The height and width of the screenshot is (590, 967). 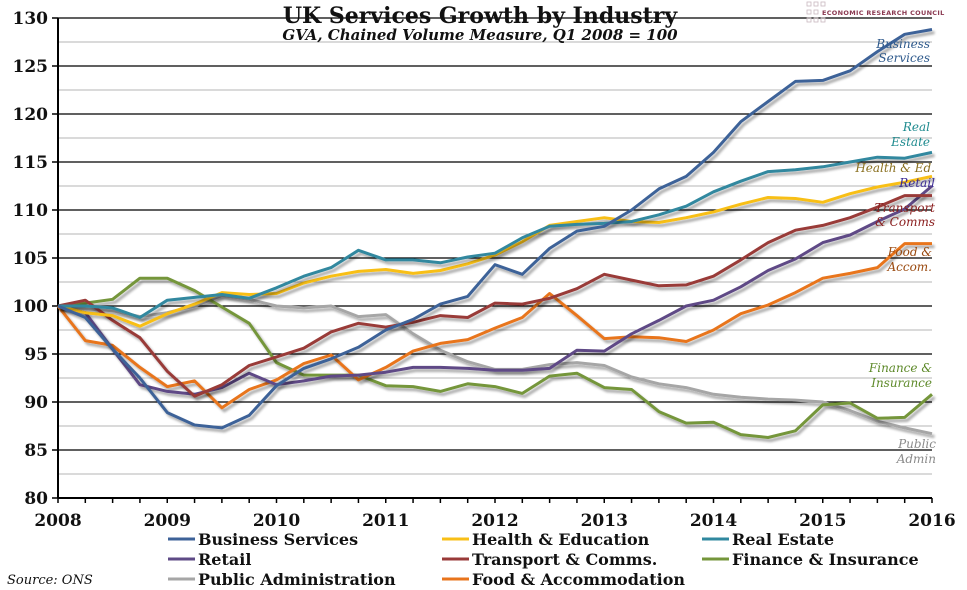 What do you see at coordinates (916, 459) in the screenshot?
I see `series-end-label: Admin` at bounding box center [916, 459].